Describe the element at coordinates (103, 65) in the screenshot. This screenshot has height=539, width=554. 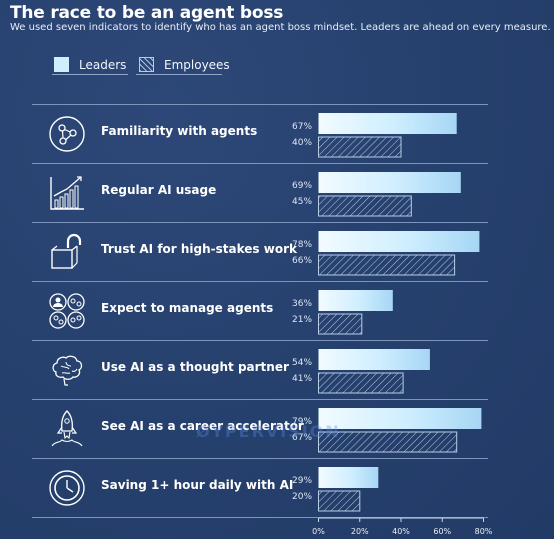
I see `legend-label-leaders: Leaders` at that location.